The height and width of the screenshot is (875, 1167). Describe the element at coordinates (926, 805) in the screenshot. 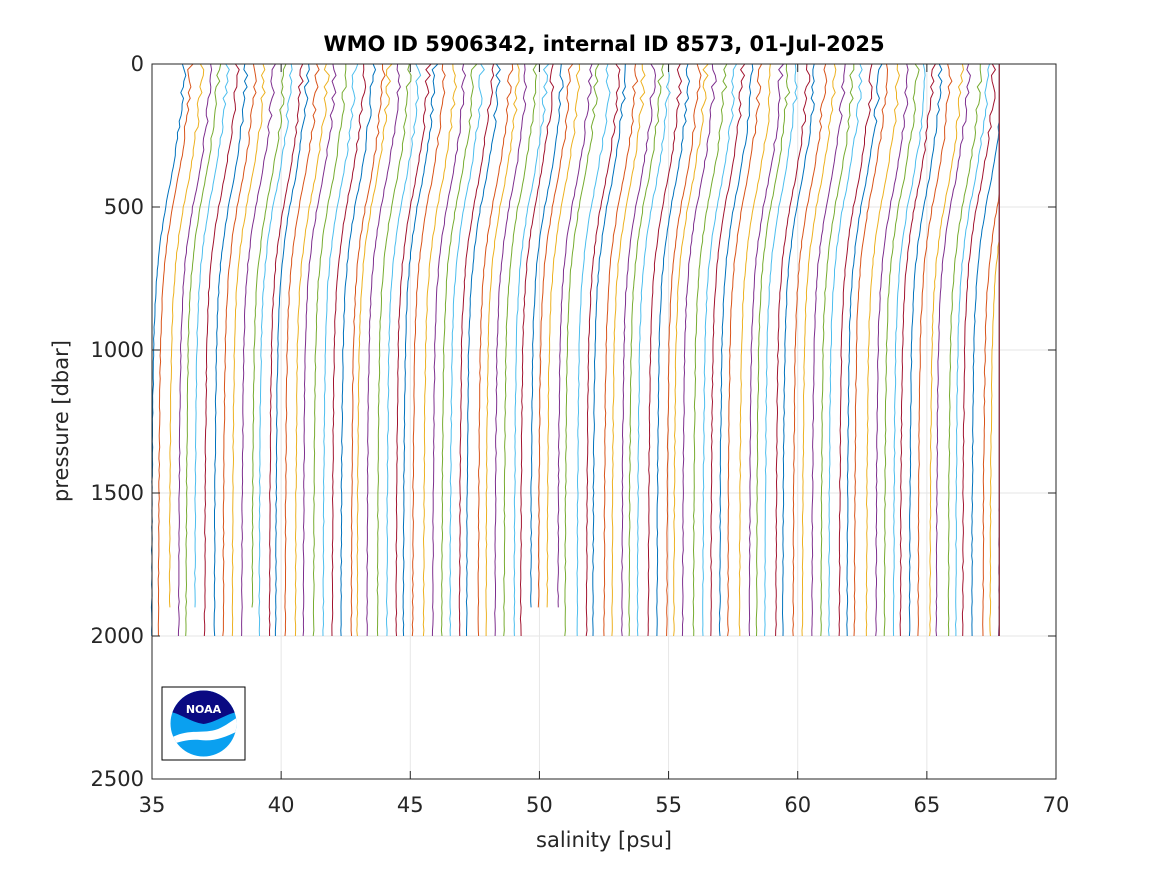

I see `x-tick-label: 65` at that location.